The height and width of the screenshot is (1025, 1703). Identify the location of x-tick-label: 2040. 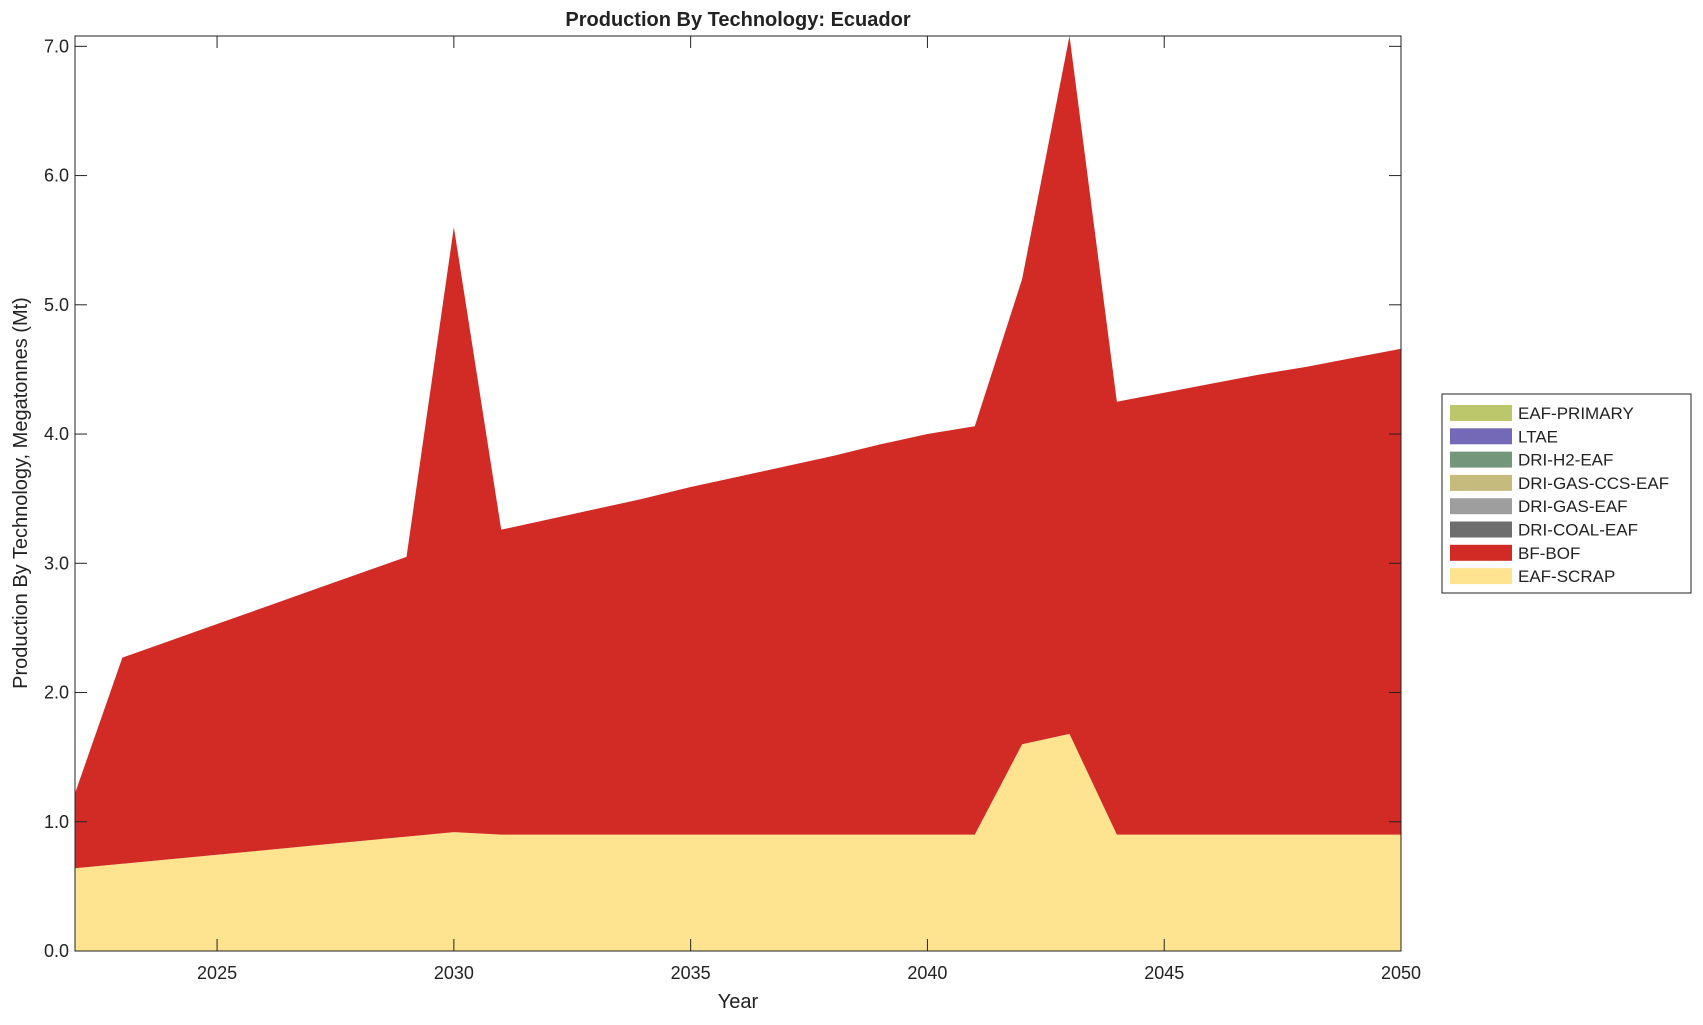
(927, 973).